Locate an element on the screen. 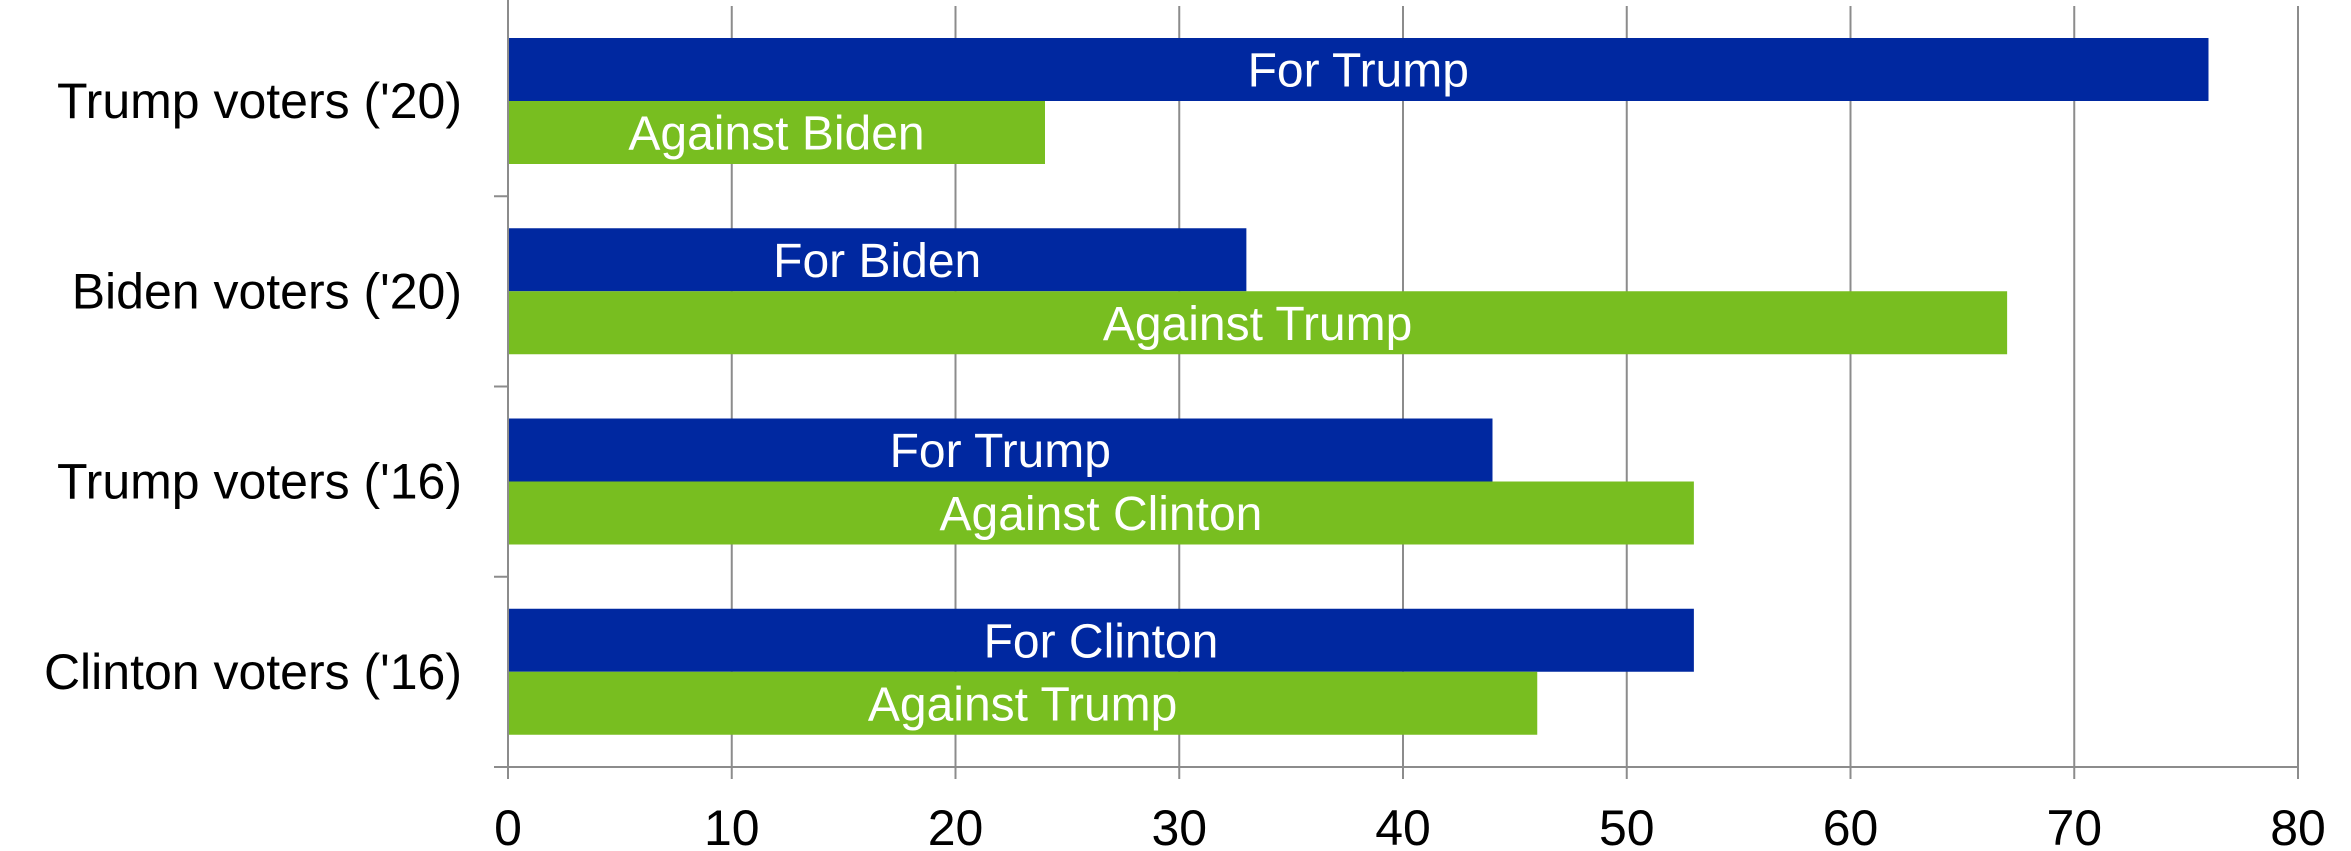 Image resolution: width=2351 pixels, height=851 pixels. category-label: Trump voters ('16) is located at coordinates (259, 482).